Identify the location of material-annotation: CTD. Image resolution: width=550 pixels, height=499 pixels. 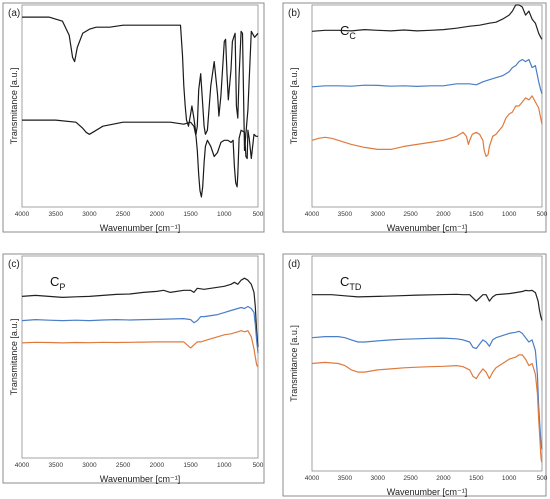
(351, 283).